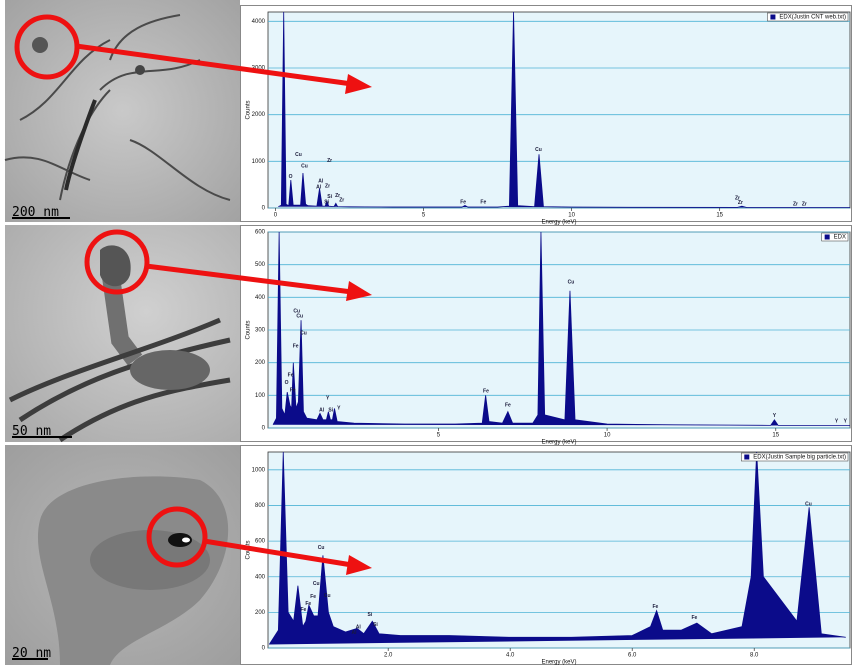  Describe the element at coordinates (607, 436) in the screenshot. I see `x-tick-label: 10` at that location.